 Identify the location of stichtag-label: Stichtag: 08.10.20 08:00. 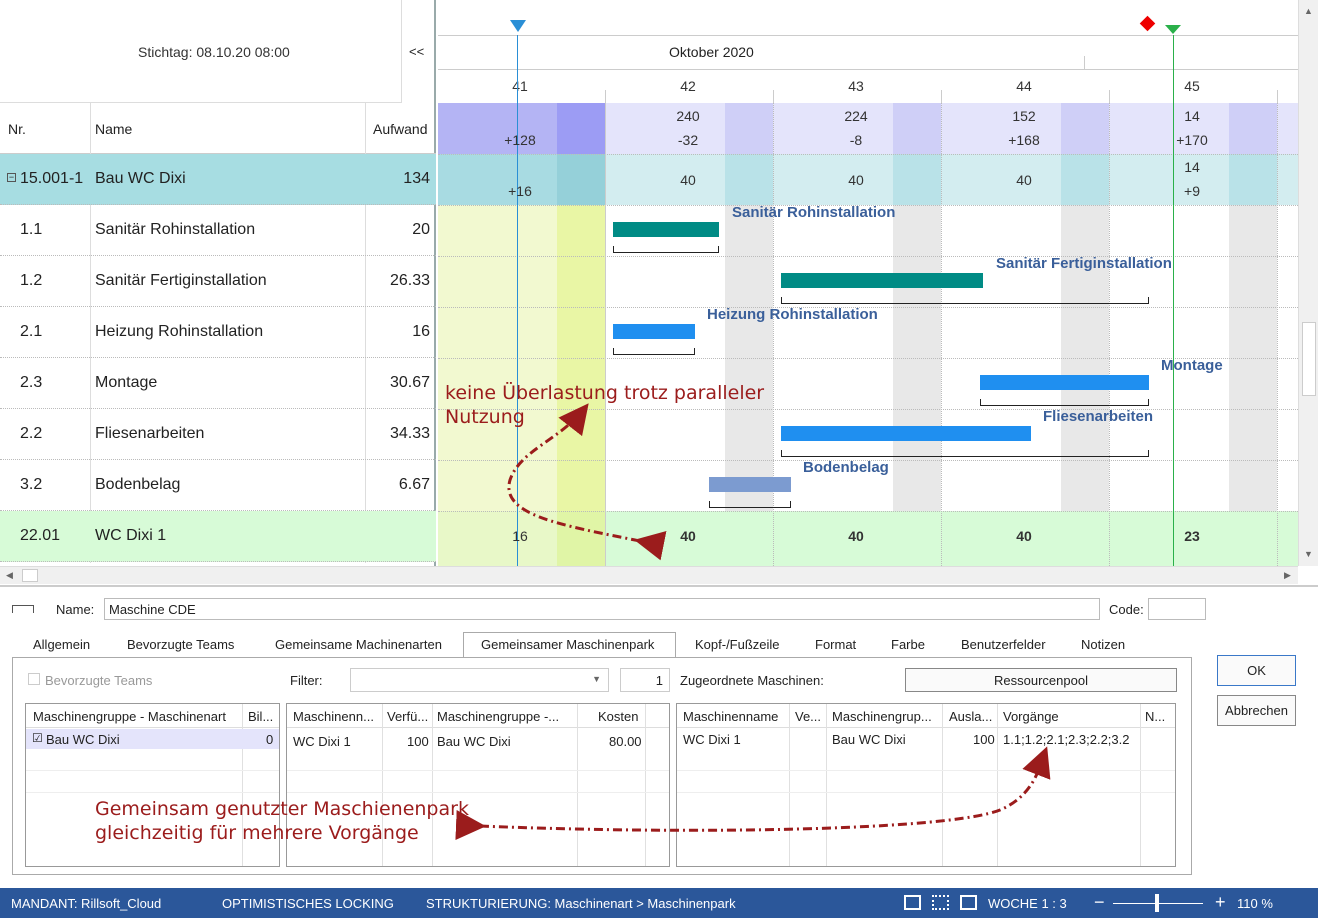
(214, 52).